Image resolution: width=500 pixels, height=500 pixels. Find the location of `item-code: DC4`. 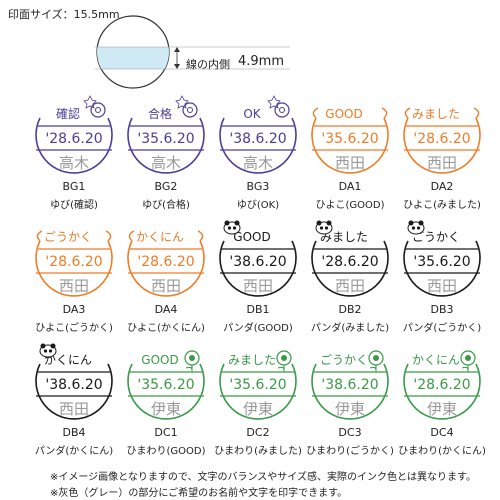

item-code: DC4 is located at coordinates (442, 432).